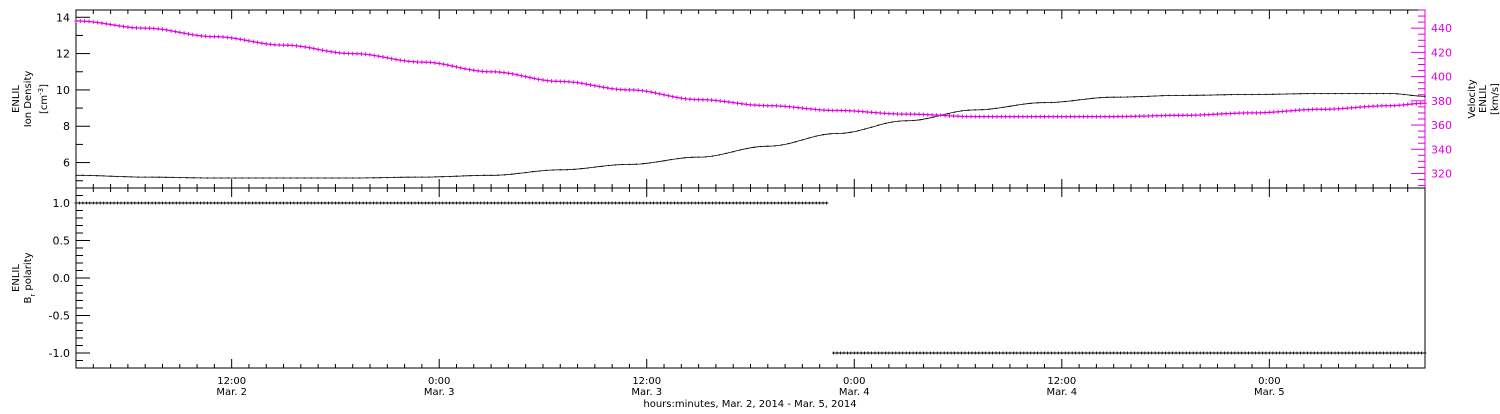 This screenshot has height=414, width=1500. What do you see at coordinates (1495, 99) in the screenshot?
I see `right-ylabel-unit: [km/s]` at bounding box center [1495, 99].